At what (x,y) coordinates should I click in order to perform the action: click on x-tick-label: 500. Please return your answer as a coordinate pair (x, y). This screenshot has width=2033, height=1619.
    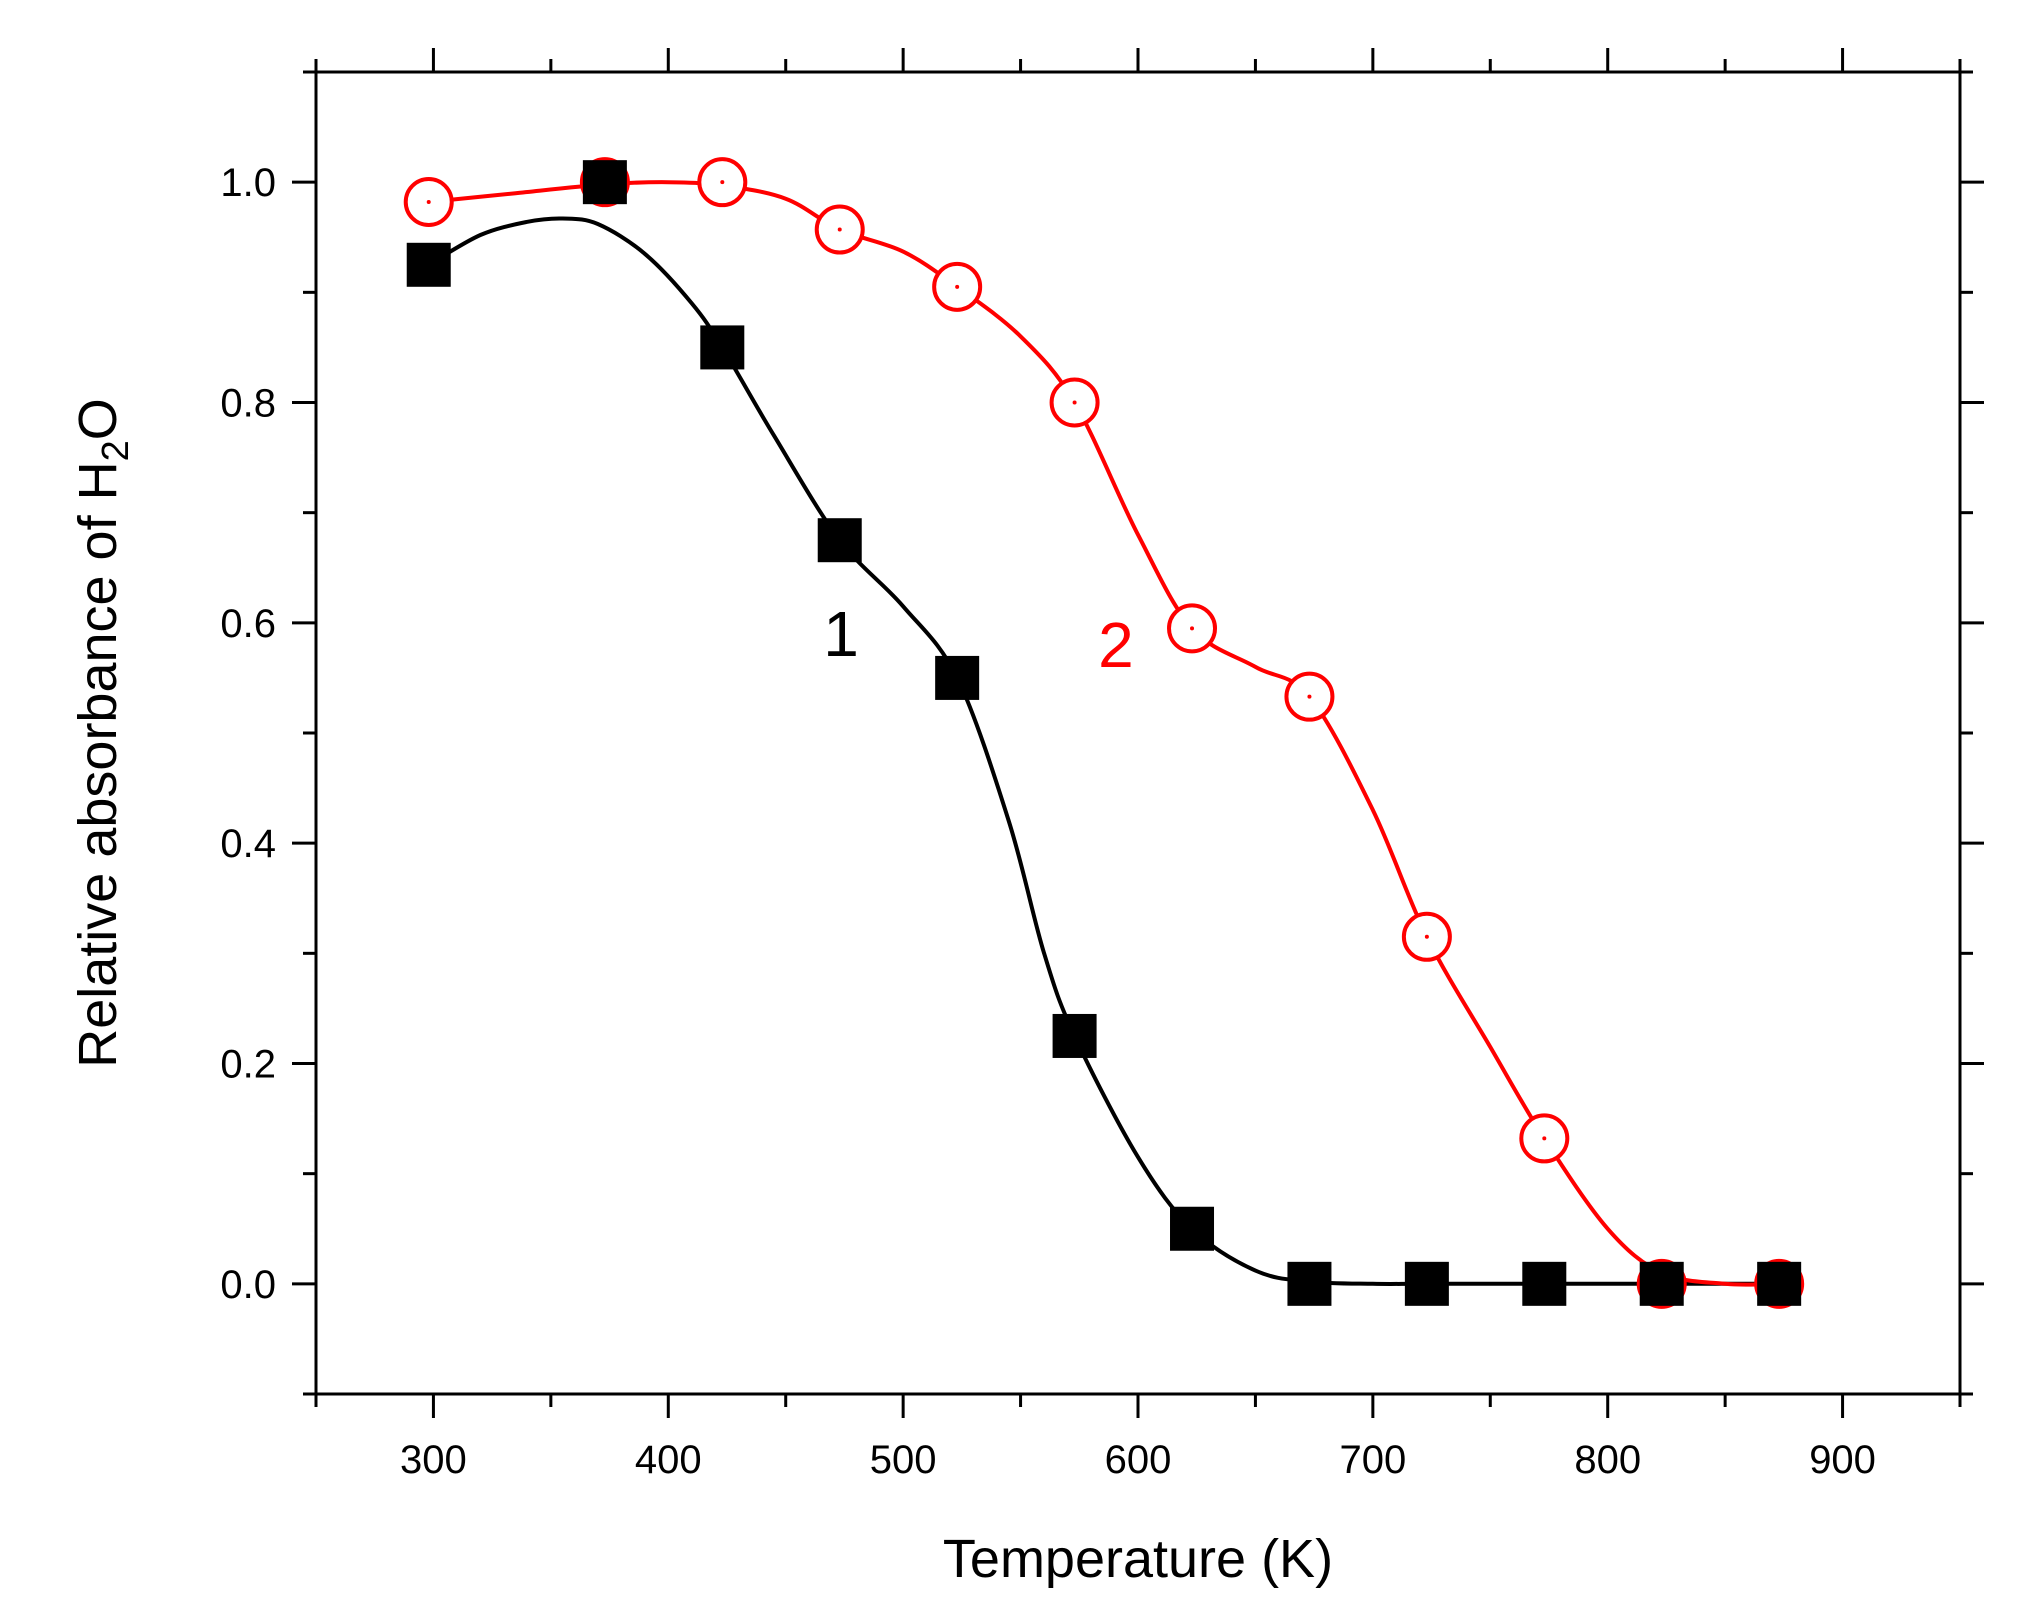
    Looking at the image, I should click on (903, 1460).